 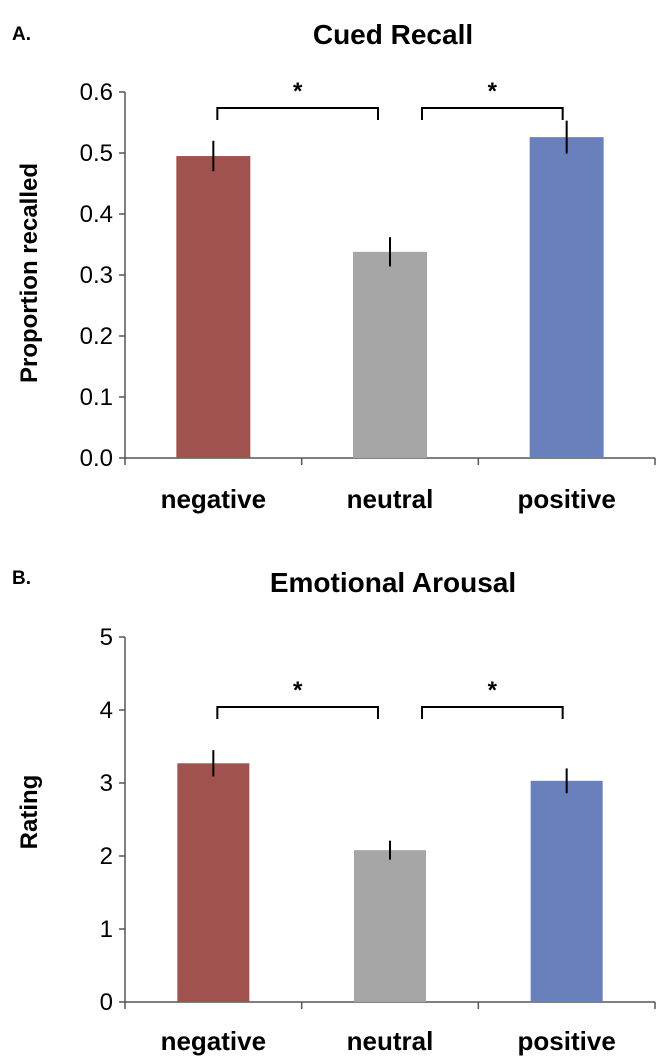 What do you see at coordinates (96, 92) in the screenshot?
I see `y-tick-label-a: 0.6` at bounding box center [96, 92].